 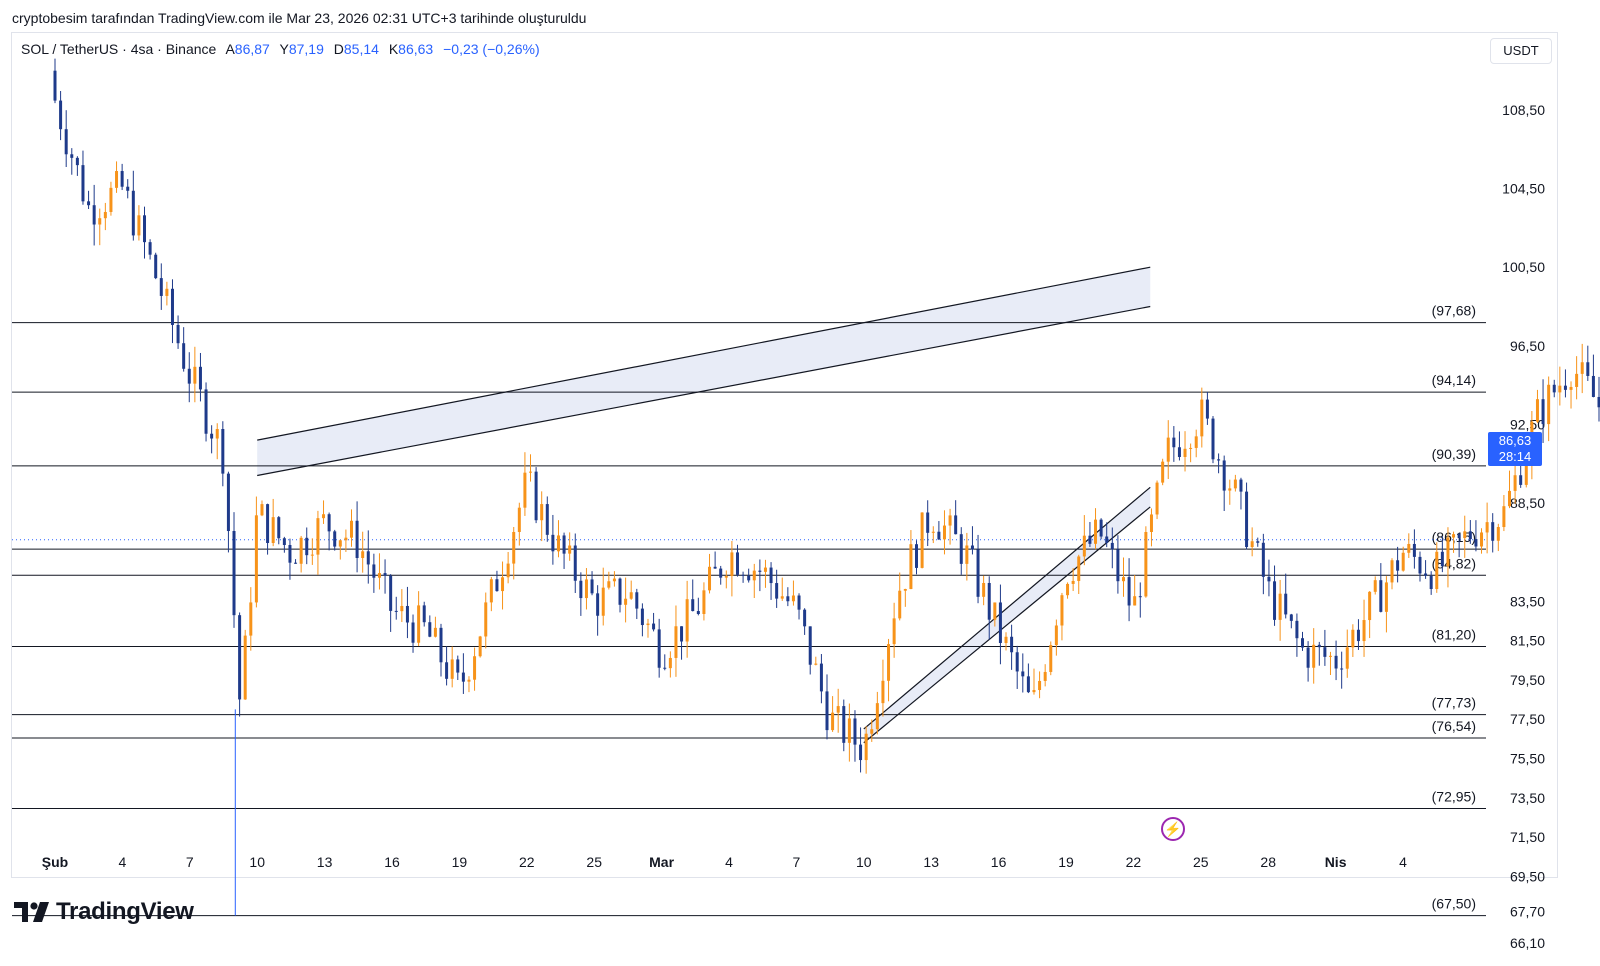 What do you see at coordinates (1515, 440) in the screenshot?
I see `last-price-value: 86,63` at bounding box center [1515, 440].